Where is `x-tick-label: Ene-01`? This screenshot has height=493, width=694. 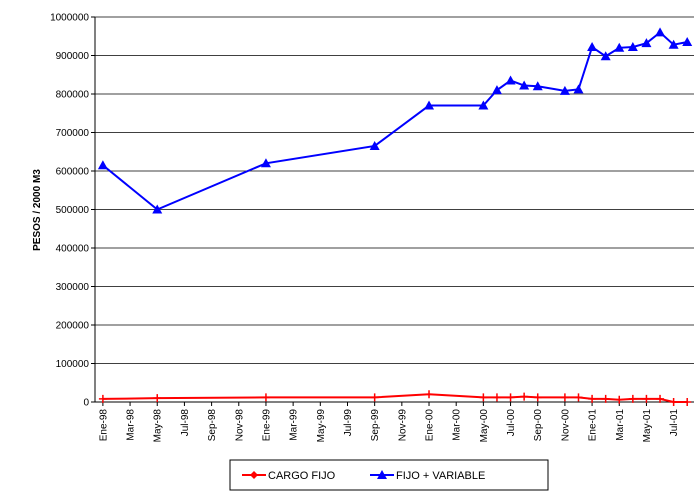 x-tick-label: Ene-01 is located at coordinates (593, 425).